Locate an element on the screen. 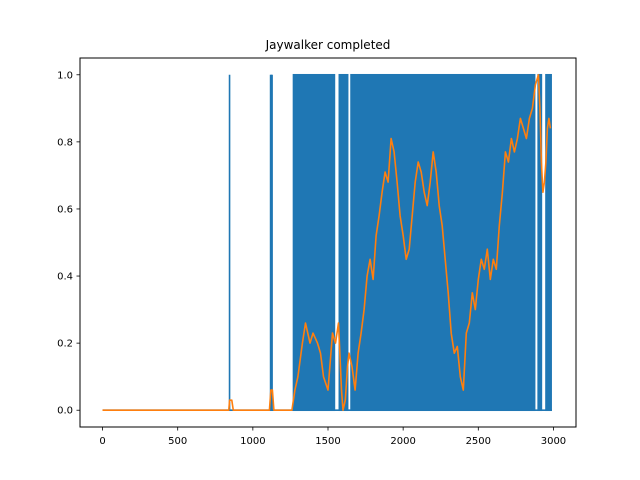  chart-title: Jaywalker completed is located at coordinates (328, 45).